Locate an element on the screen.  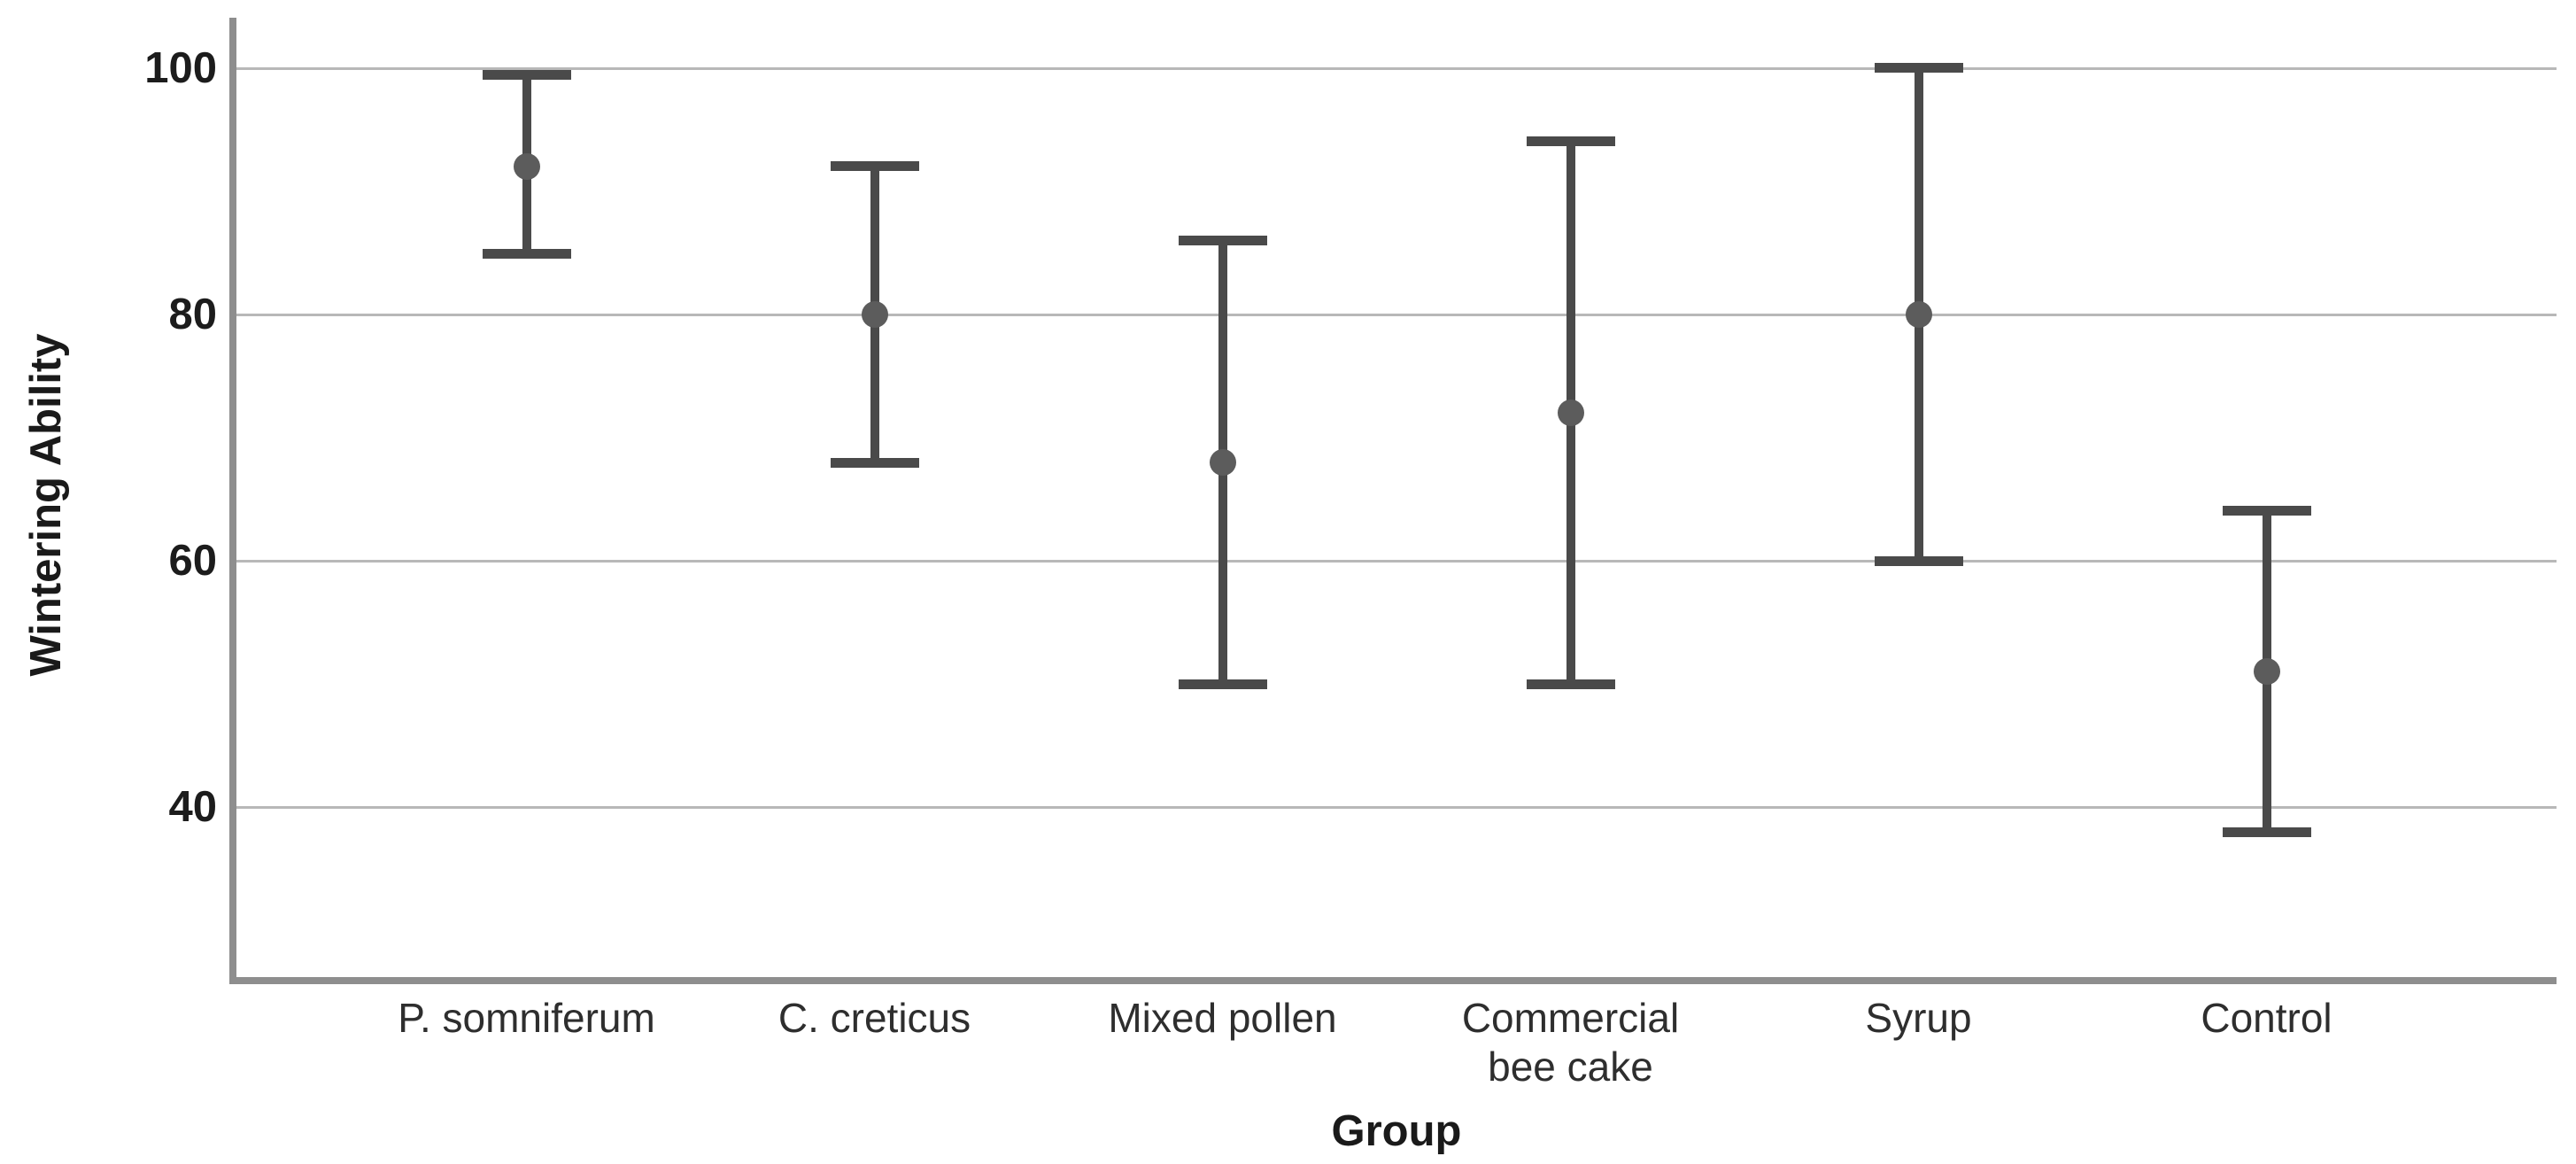
x-axis-title: Group is located at coordinates (1396, 1131).